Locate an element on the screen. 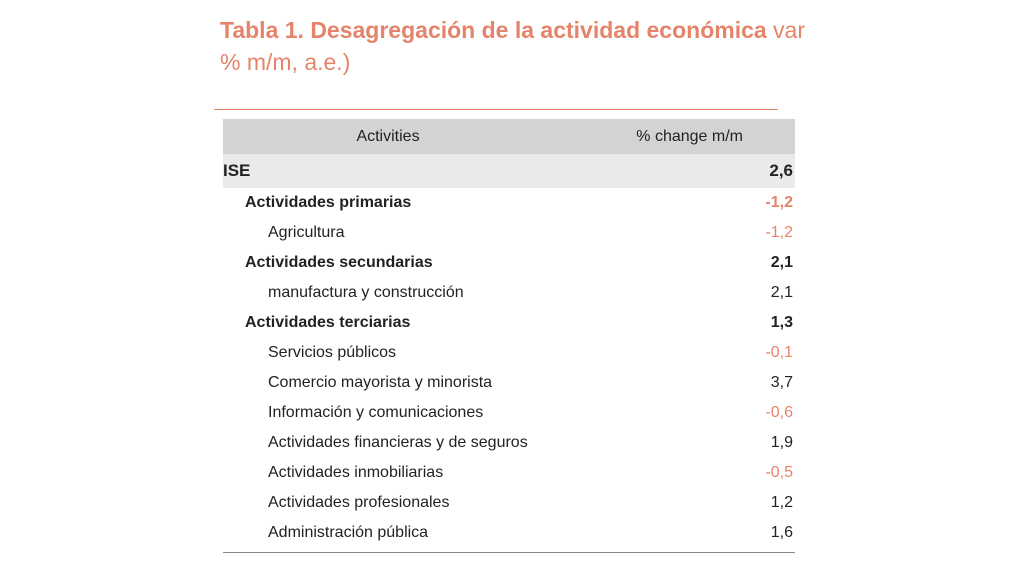  table-row: Actividades primarias -1,2 is located at coordinates (509, 203).